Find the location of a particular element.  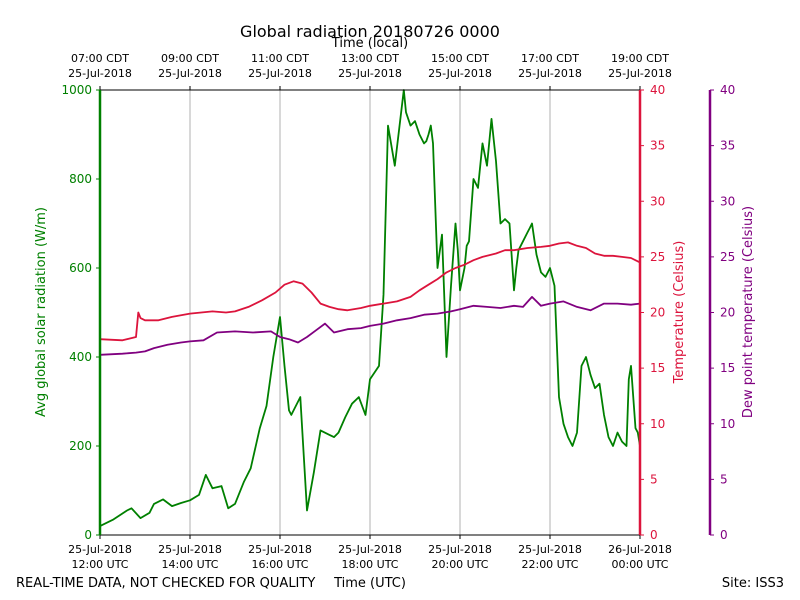

x-tick-time: 14:00 UTC is located at coordinates (189, 564).